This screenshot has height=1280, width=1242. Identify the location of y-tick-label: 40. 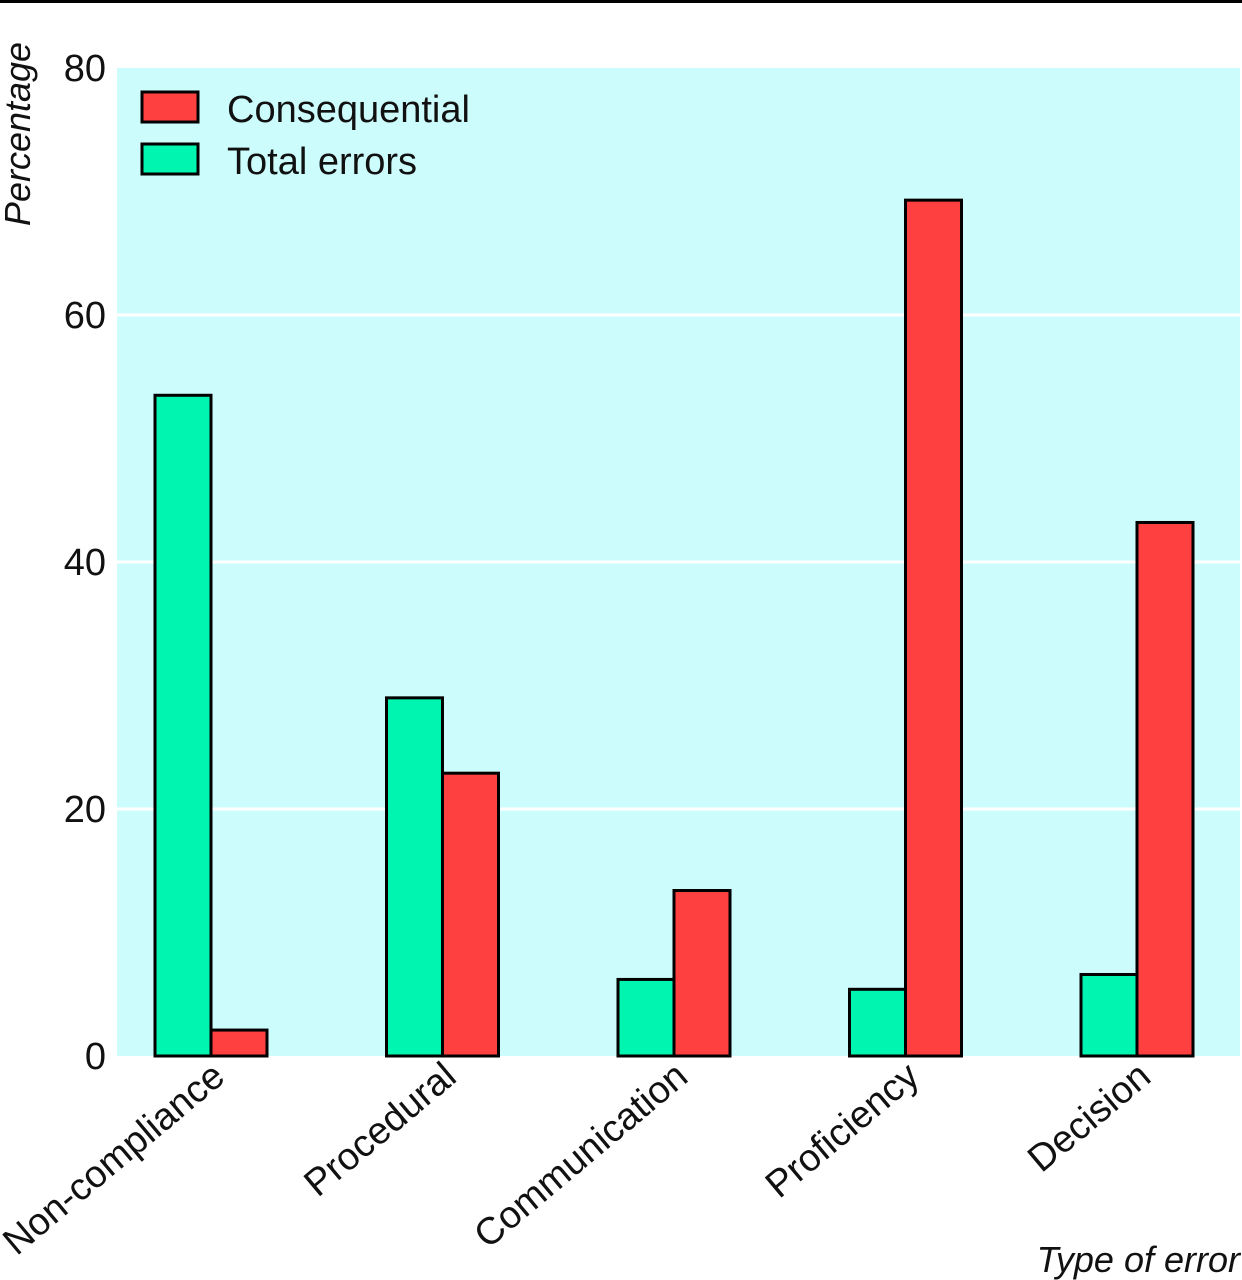
(85, 563).